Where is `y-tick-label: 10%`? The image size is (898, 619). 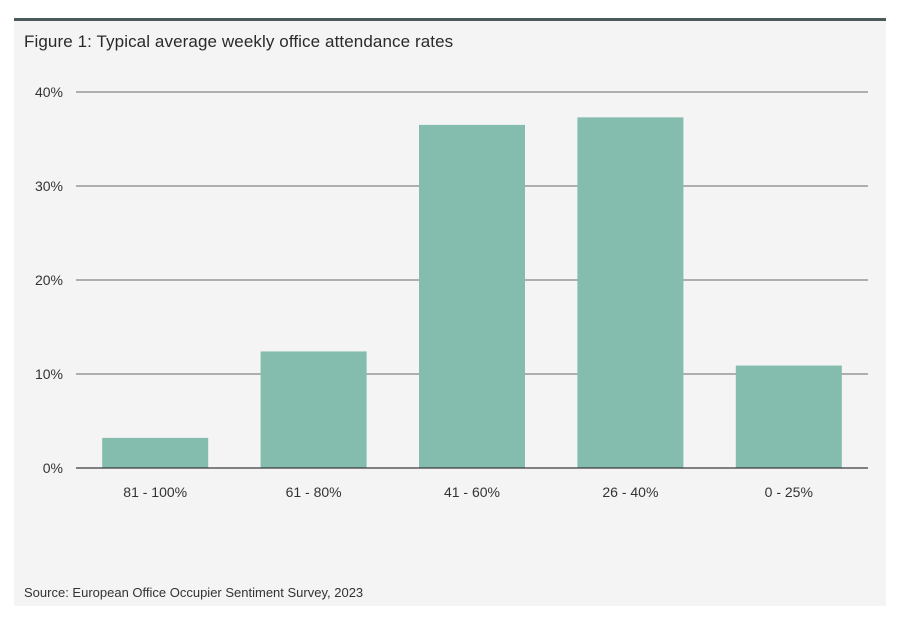
y-tick-label: 10% is located at coordinates (49, 374).